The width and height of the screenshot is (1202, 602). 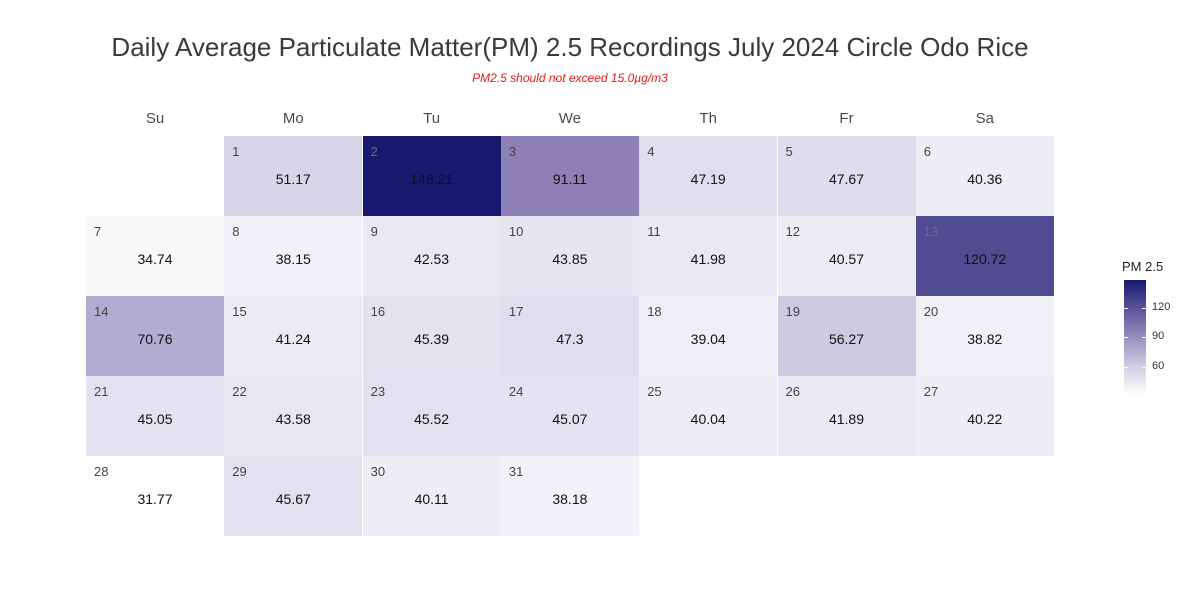 I want to click on day-number: 8, so click(x=236, y=231).